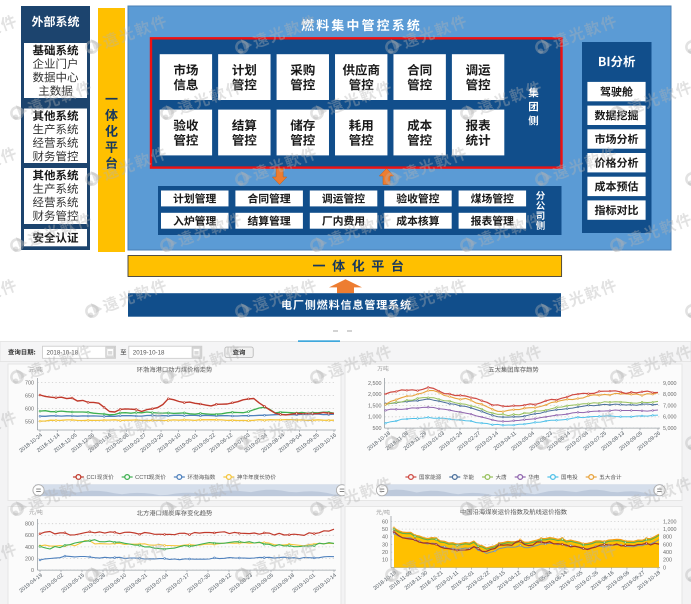 The width and height of the screenshot is (691, 604). I want to click on svg-text: 30, so click(385, 545).